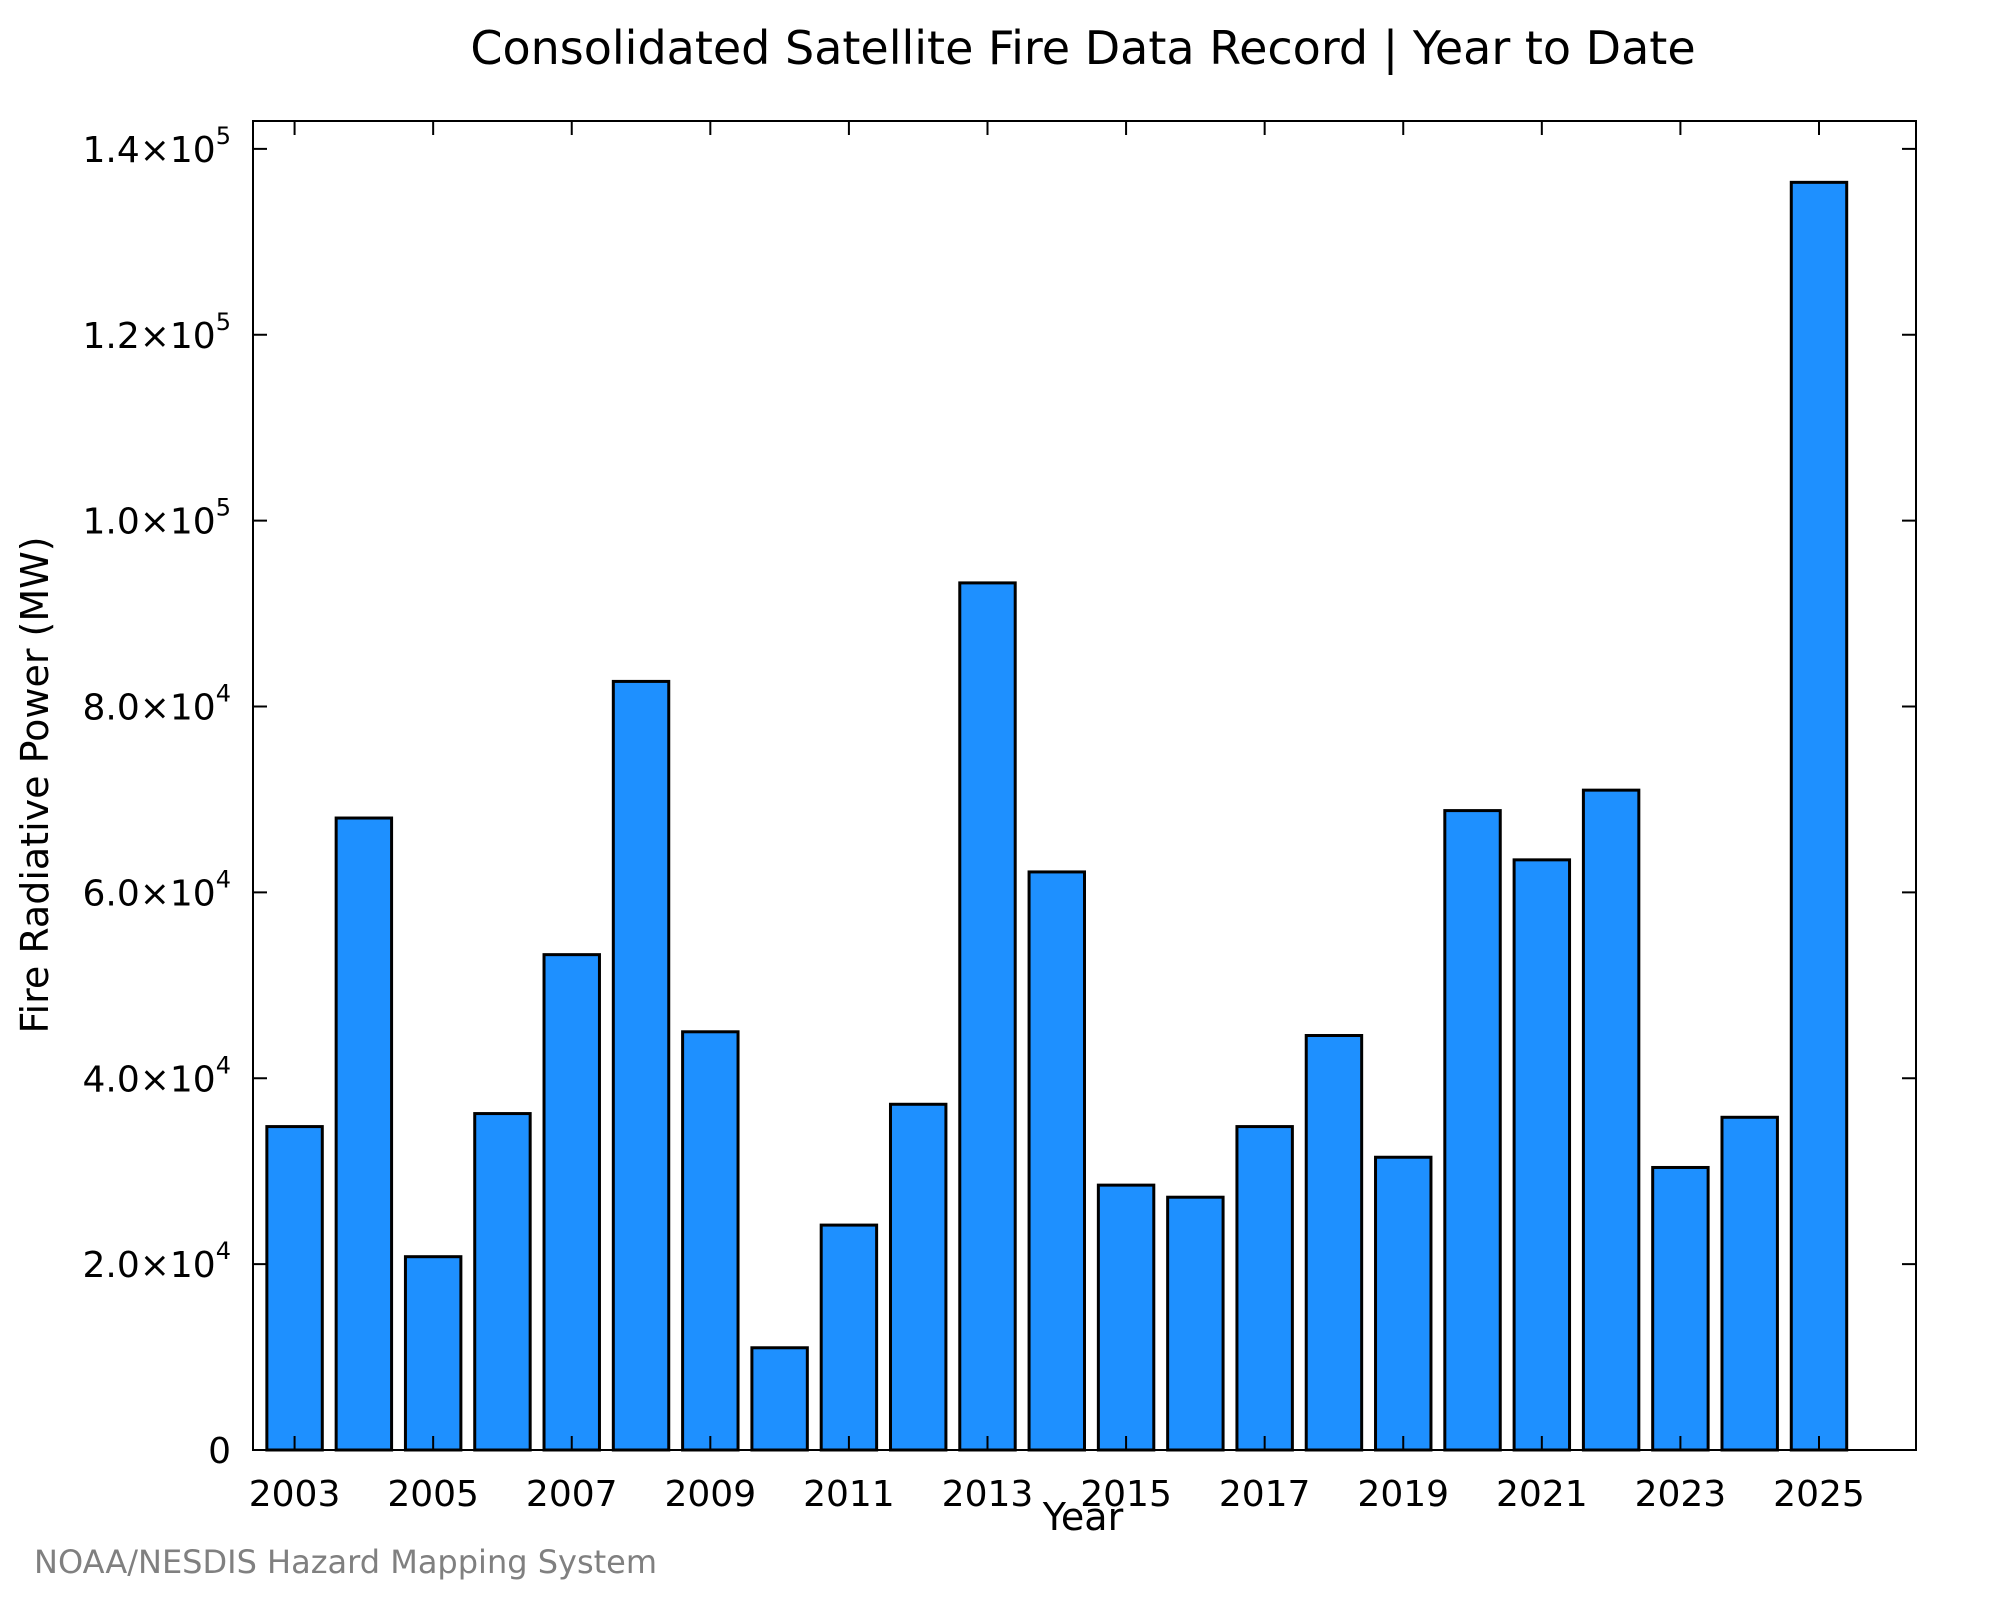 This screenshot has height=1600, width=2000. What do you see at coordinates (711, 1494) in the screenshot?
I see `x-tick-label-2009: 2009` at bounding box center [711, 1494].